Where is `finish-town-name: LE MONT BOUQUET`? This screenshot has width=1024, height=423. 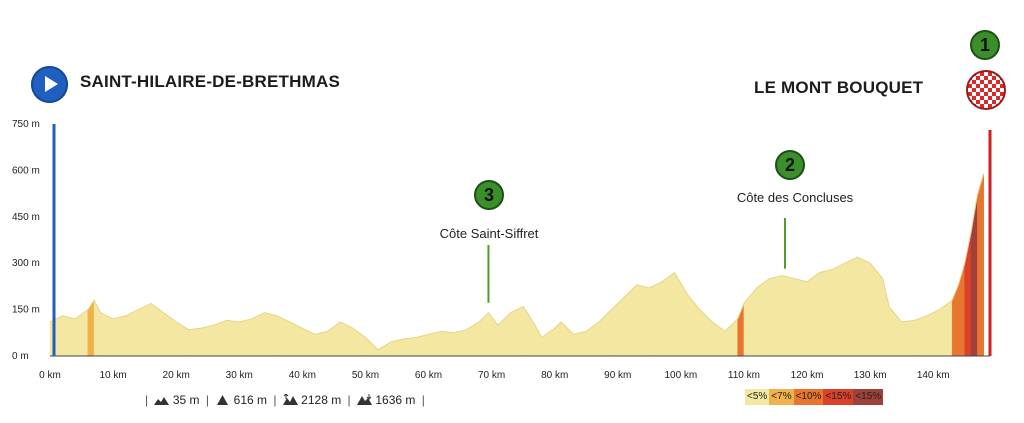
finish-town-name: LE MONT BOUQUET is located at coordinates (839, 87).